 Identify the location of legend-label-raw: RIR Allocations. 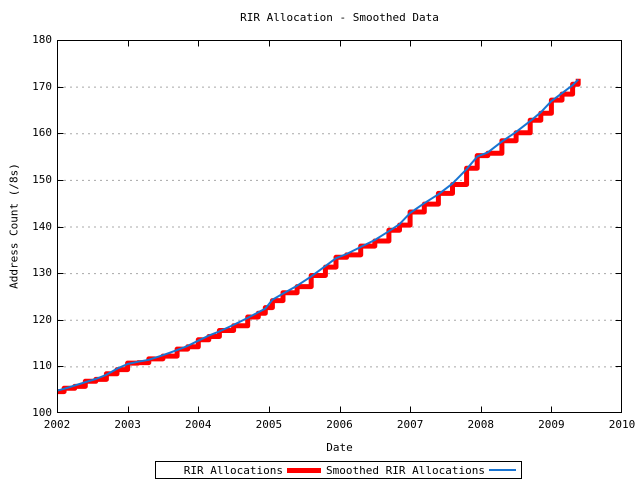
(233, 470).